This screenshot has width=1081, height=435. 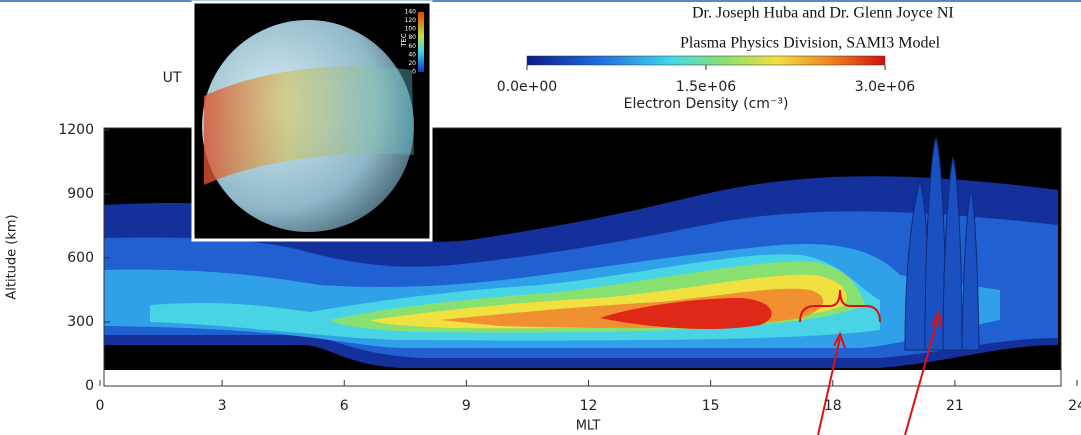 I want to click on oscillation-contours, so click(x=942, y=243).